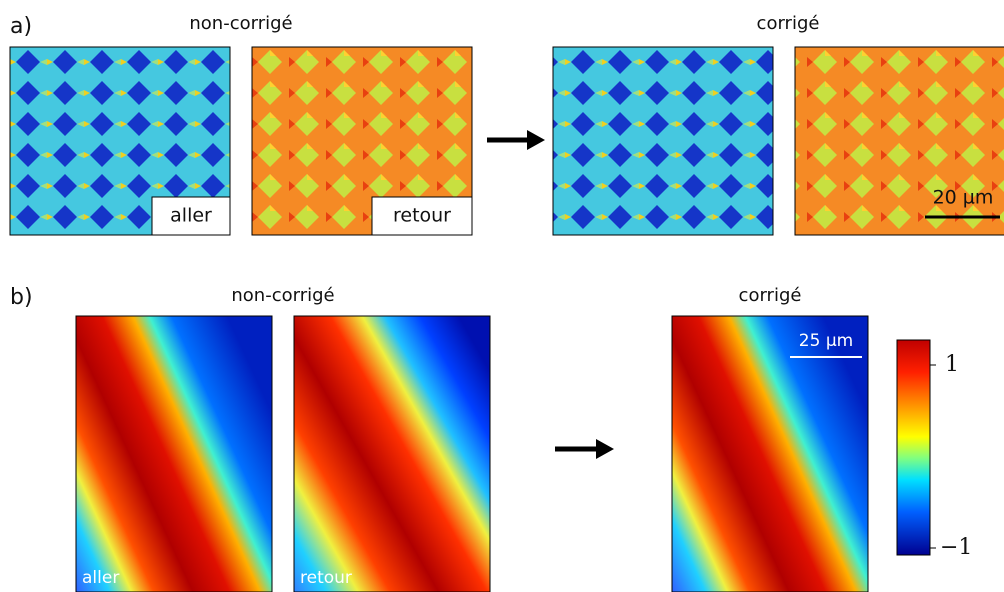 This screenshot has height=592, width=1004. I want to click on colorbar-tick-label: 1, so click(952, 364).